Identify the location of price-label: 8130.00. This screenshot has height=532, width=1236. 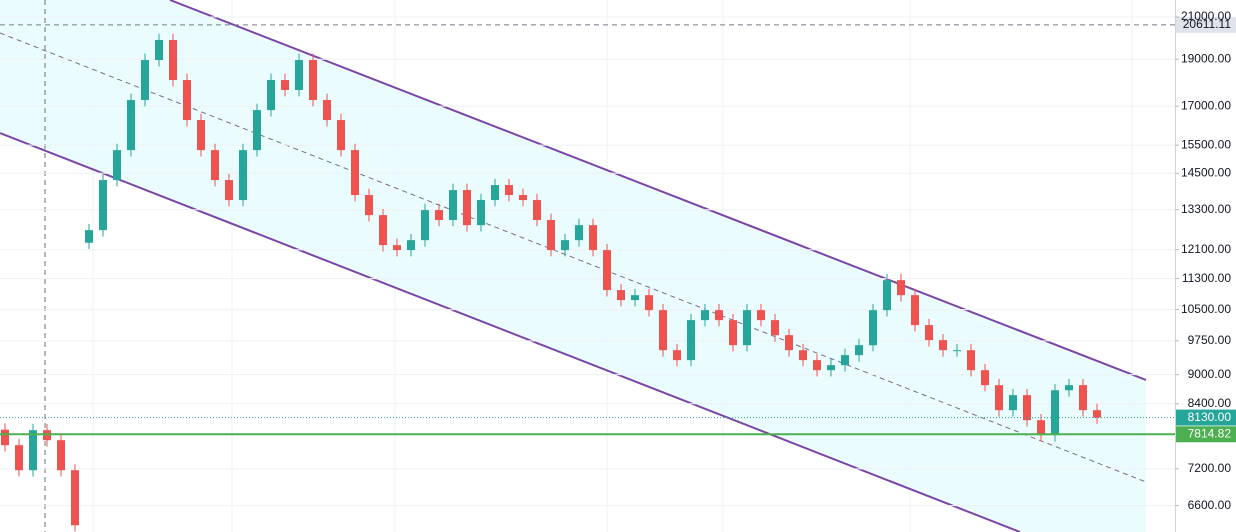
(1210, 417).